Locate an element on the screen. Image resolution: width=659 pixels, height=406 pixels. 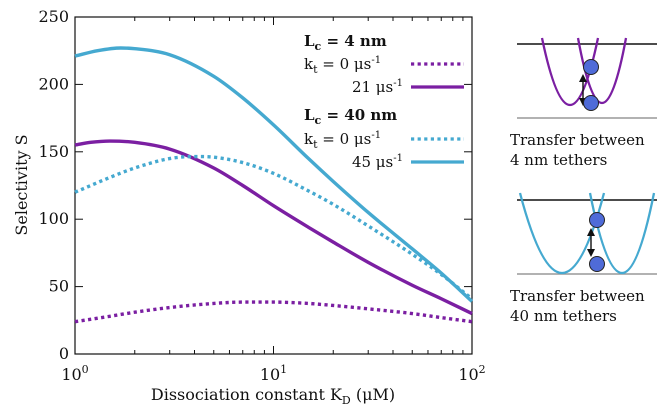
x-axis-label: Dissociation constant KD (μM) is located at coordinates (273, 395).